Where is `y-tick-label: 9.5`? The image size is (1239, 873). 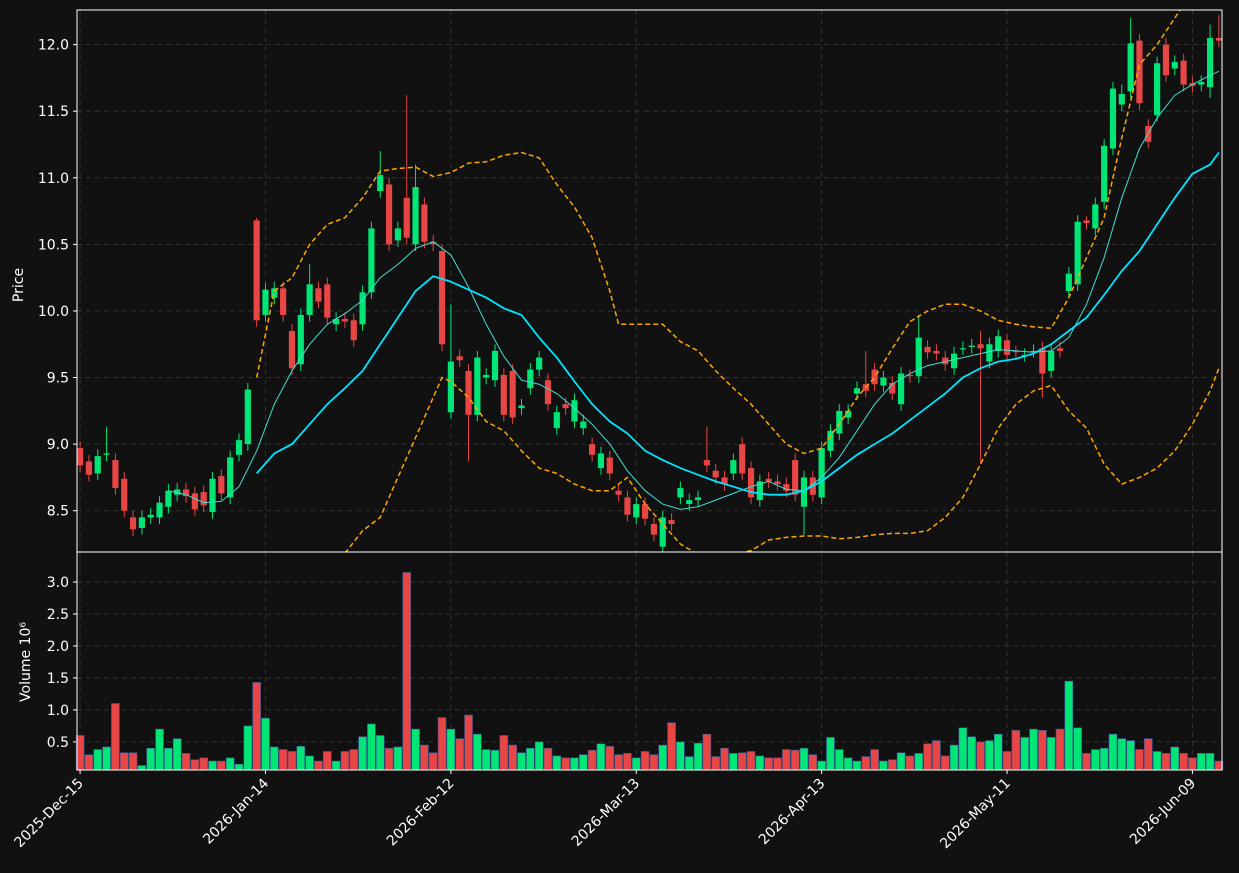
y-tick-label: 9.5 is located at coordinates (58, 379).